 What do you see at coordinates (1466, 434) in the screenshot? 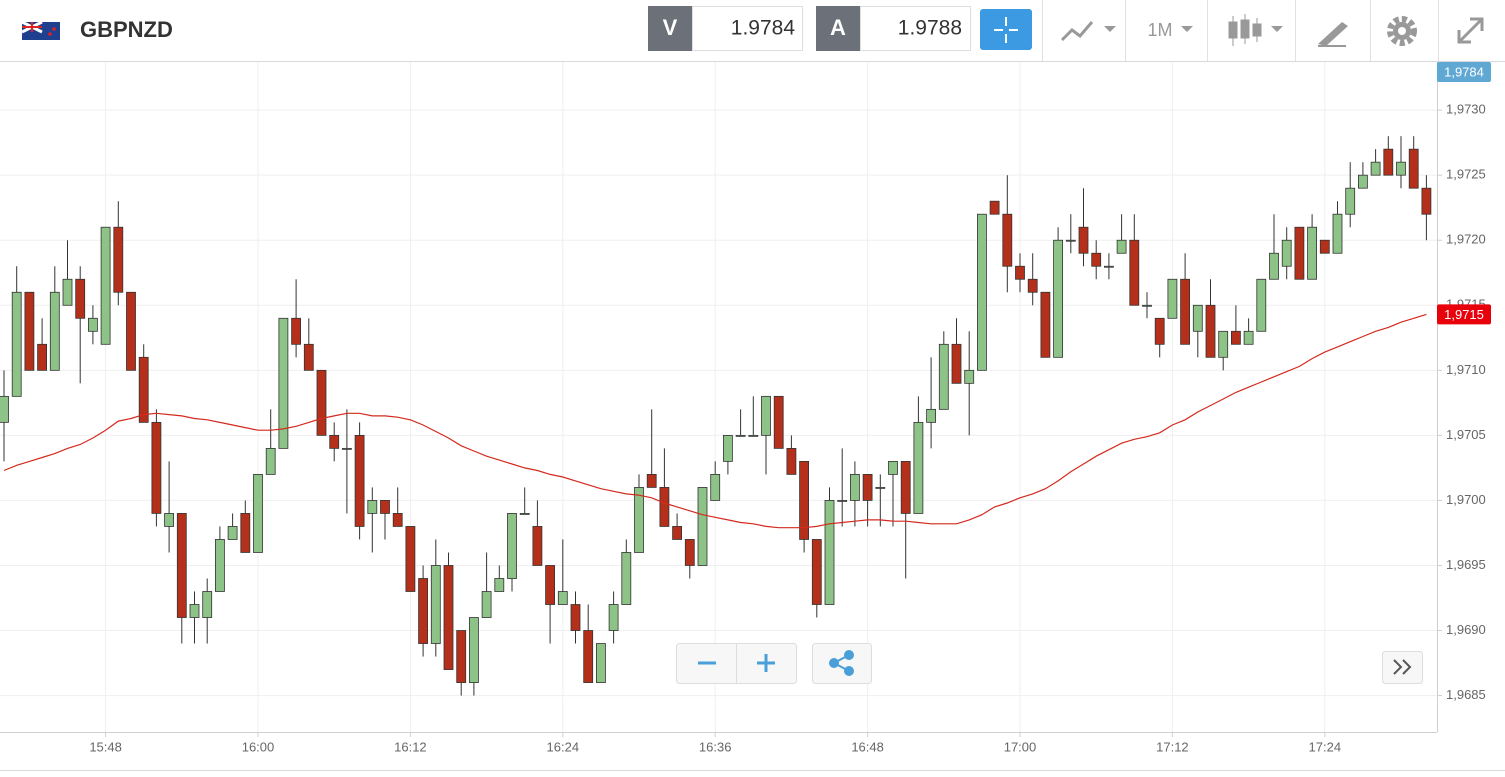
I see `y-tick-label: 1,9705` at bounding box center [1466, 434].